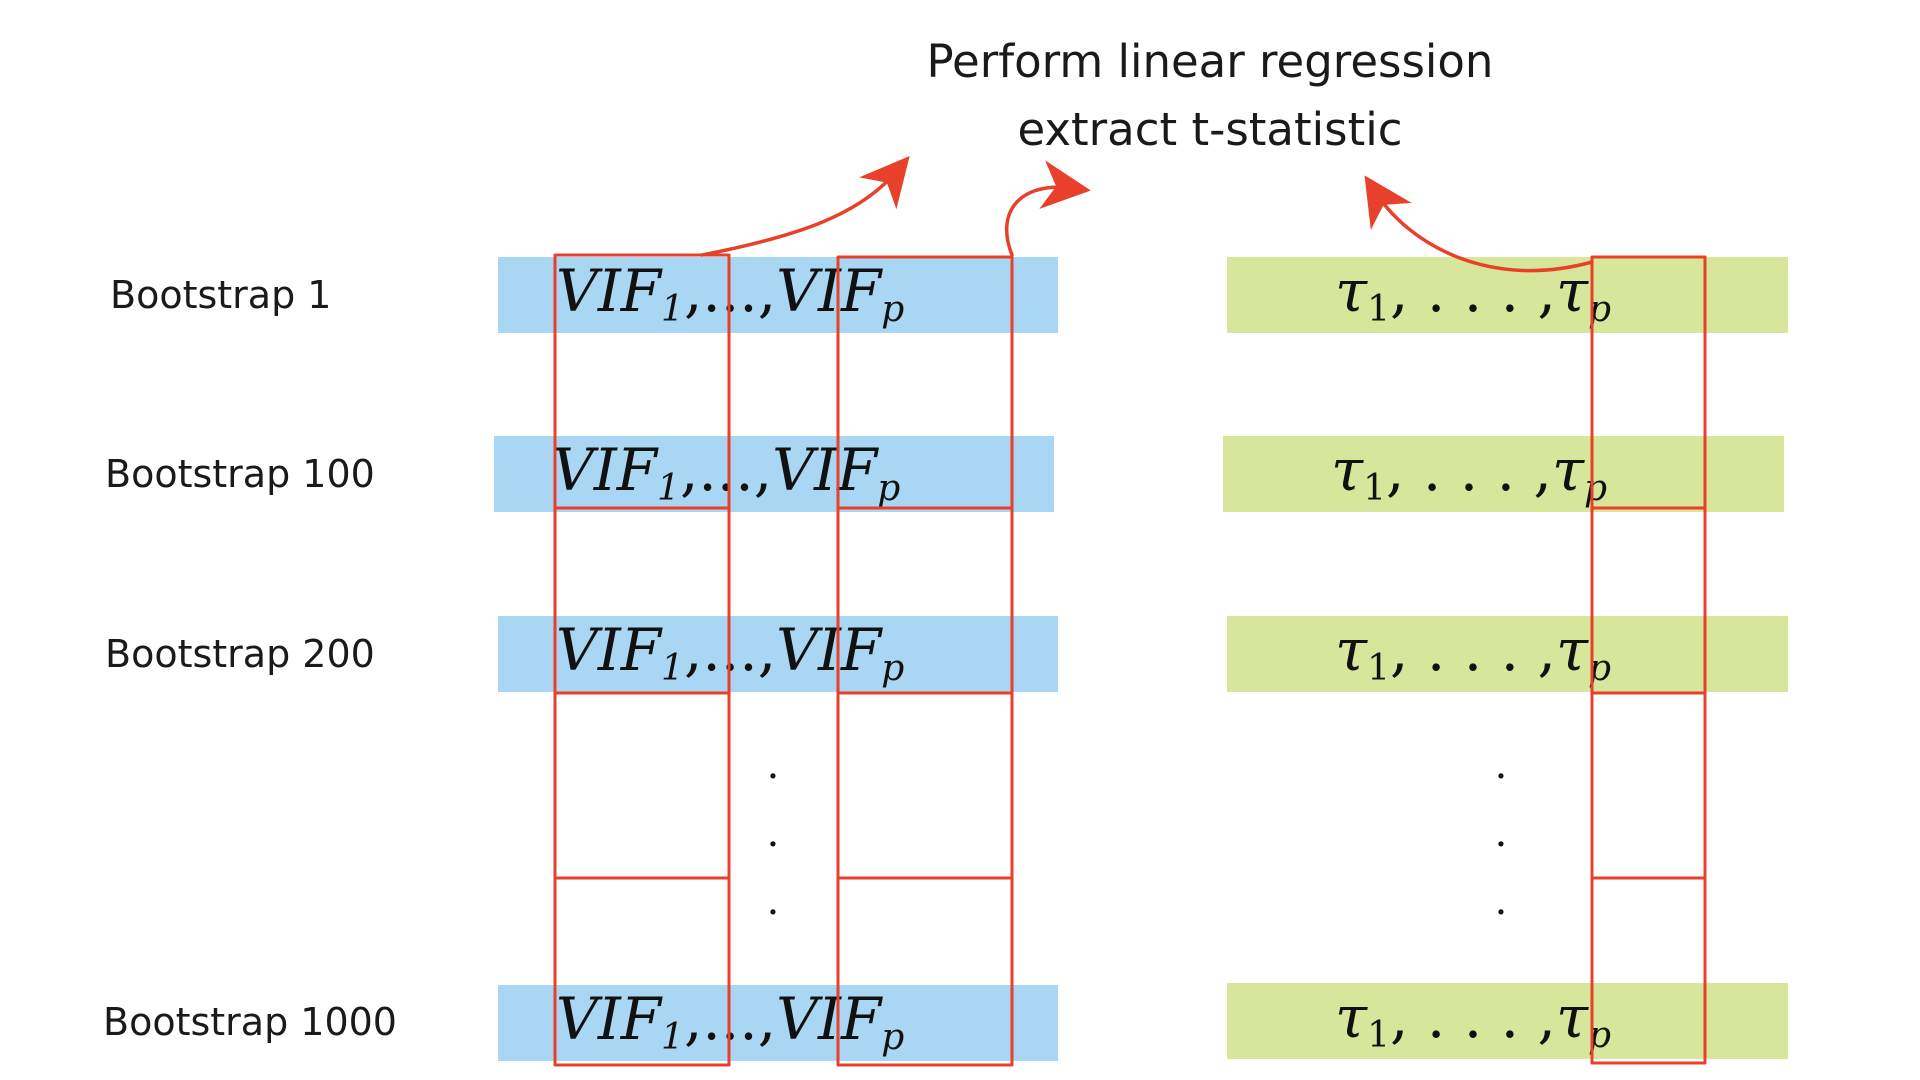 The image size is (1920, 1080). I want to click on arrow-from-tau-last, so click(1479, 224).